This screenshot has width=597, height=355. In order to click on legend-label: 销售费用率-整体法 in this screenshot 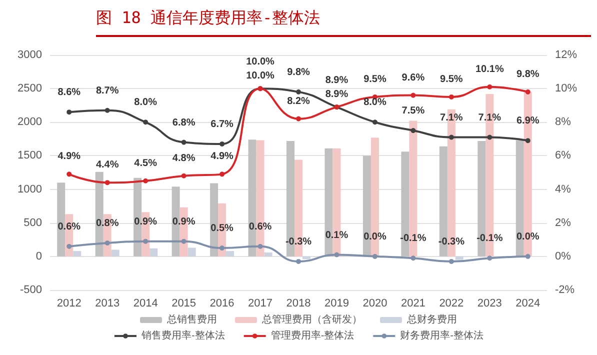, I will do `click(182, 336)`.